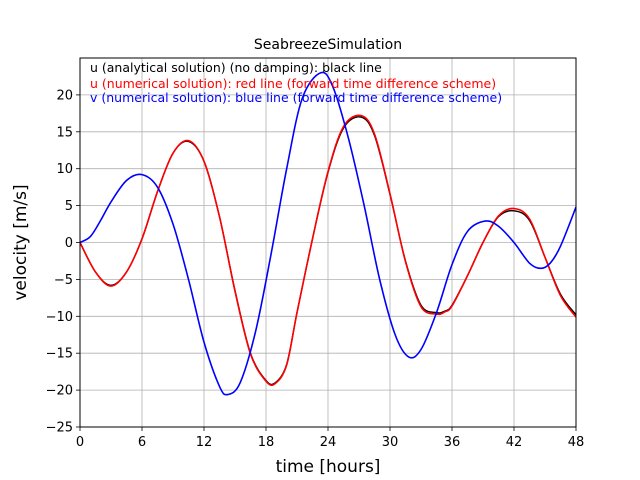  What do you see at coordinates (59, 428) in the screenshot?
I see `y-tick-label: −25` at bounding box center [59, 428].